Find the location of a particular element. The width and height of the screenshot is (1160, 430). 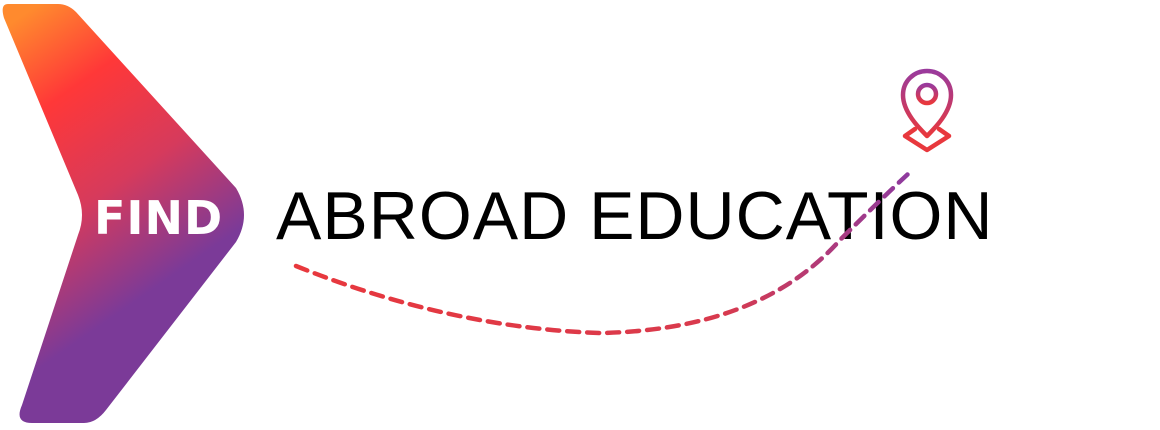

find-label: FIND is located at coordinates (158, 218).